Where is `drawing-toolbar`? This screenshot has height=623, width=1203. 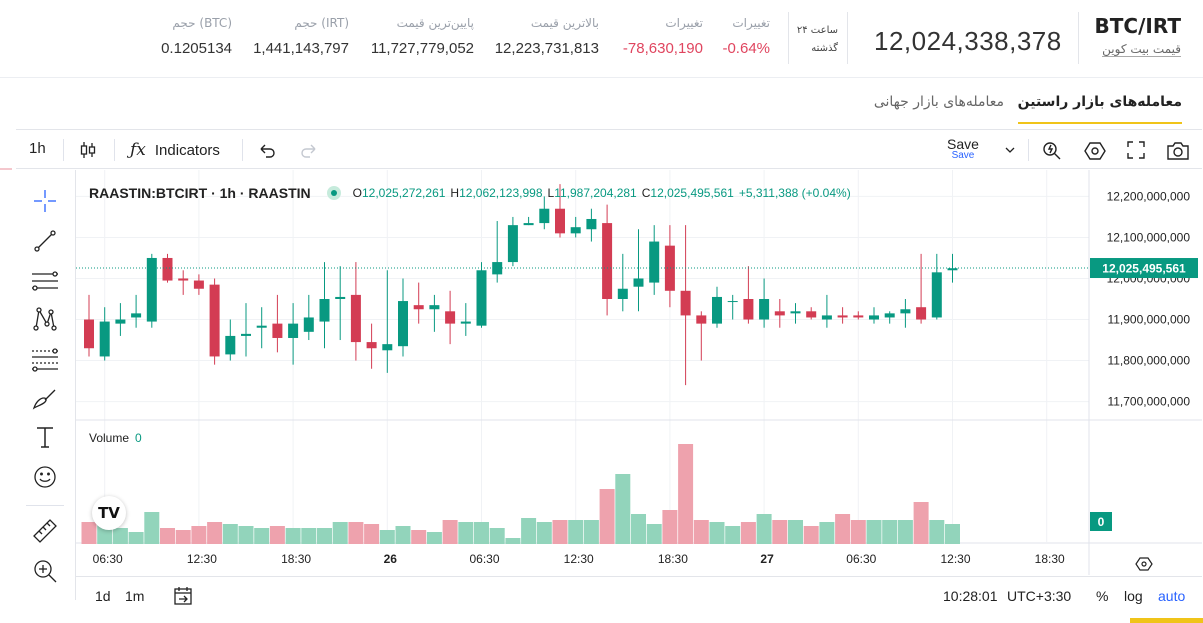 drawing-toolbar is located at coordinates (46, 385).